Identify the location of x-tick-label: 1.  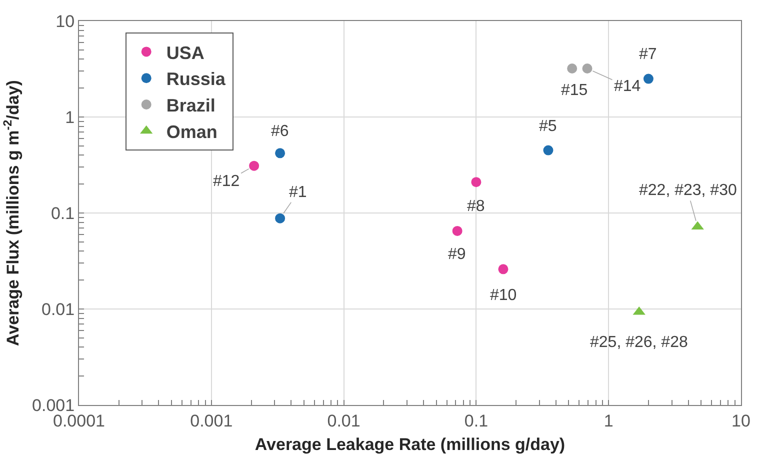
(609, 420).